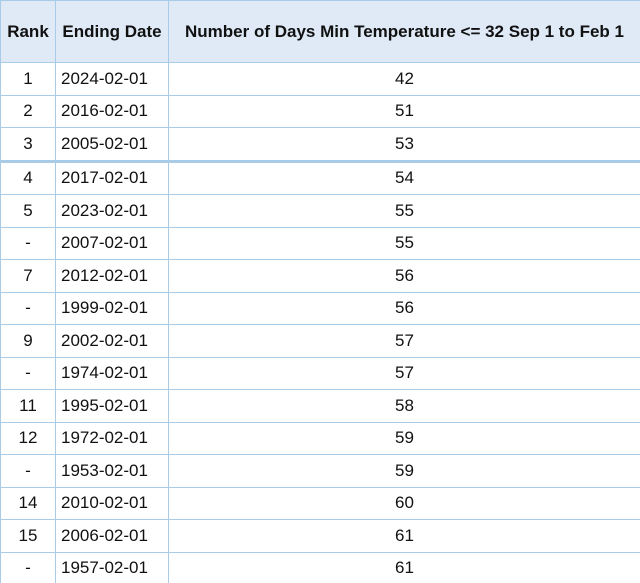 This screenshot has height=583, width=640. What do you see at coordinates (28, 438) in the screenshot?
I see `table-cell: 12` at bounding box center [28, 438].